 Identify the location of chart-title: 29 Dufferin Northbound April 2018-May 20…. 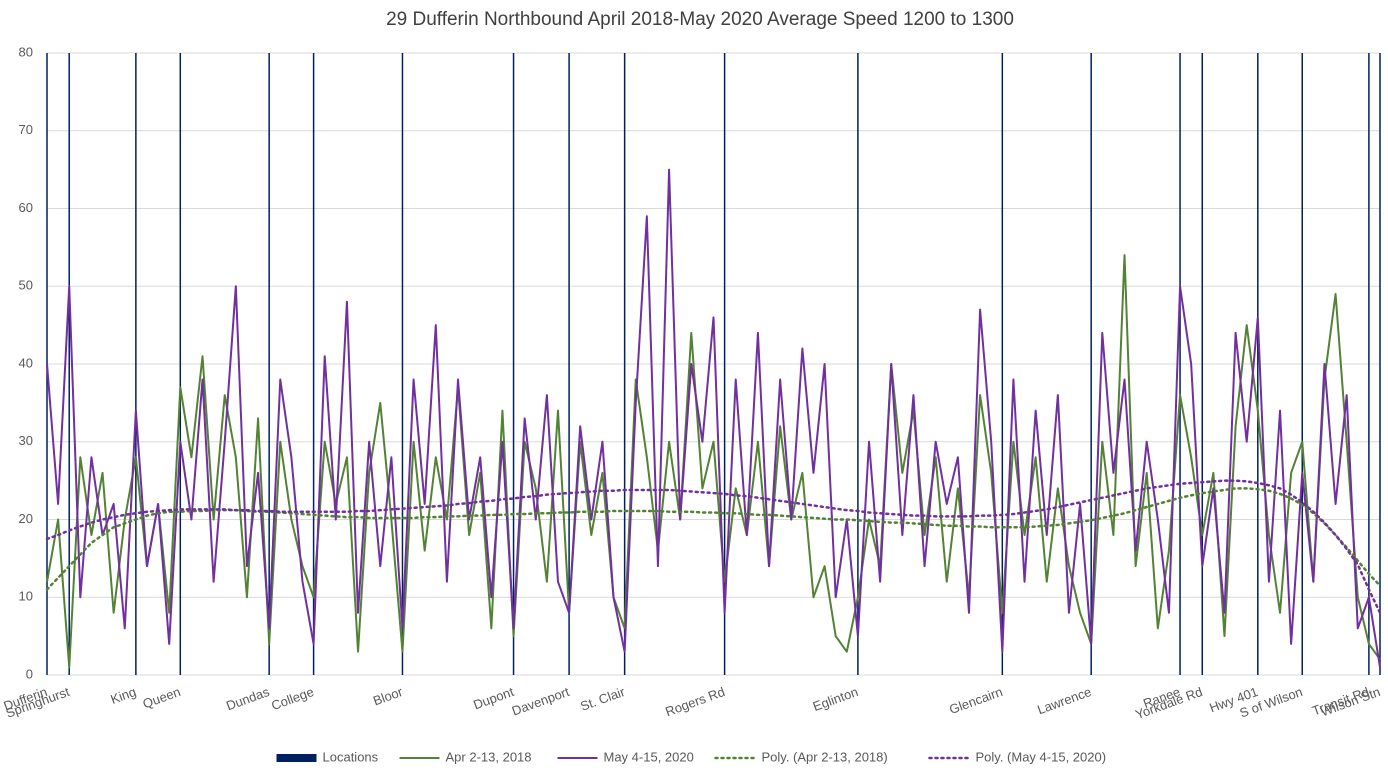
(700, 19).